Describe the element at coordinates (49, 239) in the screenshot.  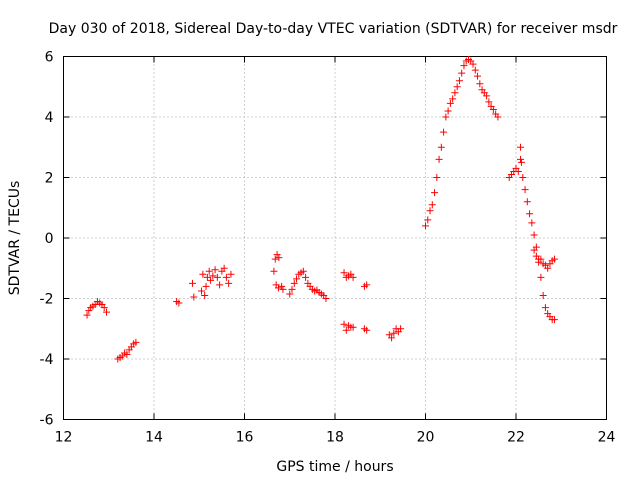
I see `y-tick-label: 0` at that location.